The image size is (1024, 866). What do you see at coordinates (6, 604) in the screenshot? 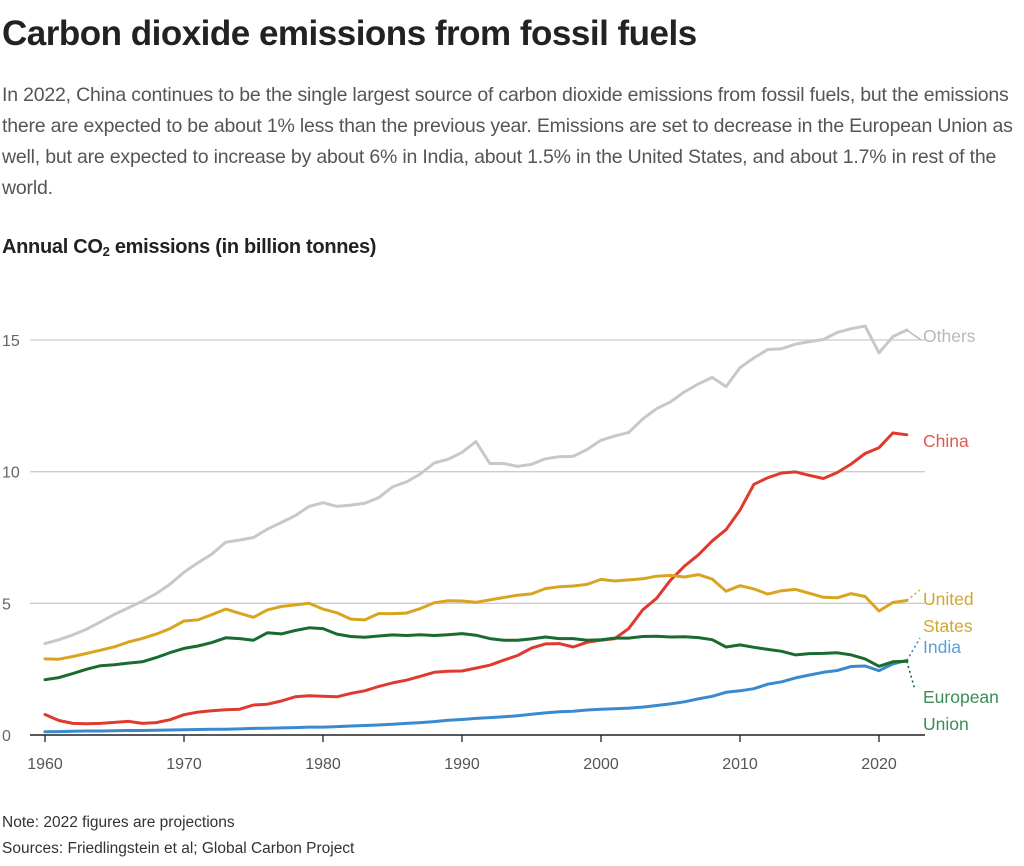
I see `y-tick-label: 5` at bounding box center [6, 604].